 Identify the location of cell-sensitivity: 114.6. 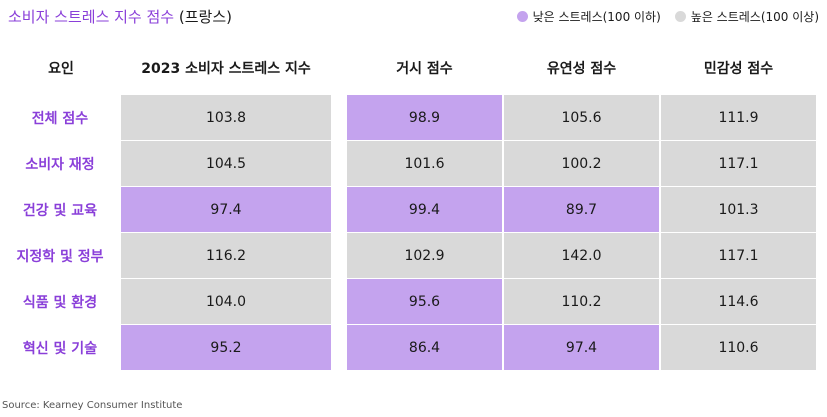
(738, 301).